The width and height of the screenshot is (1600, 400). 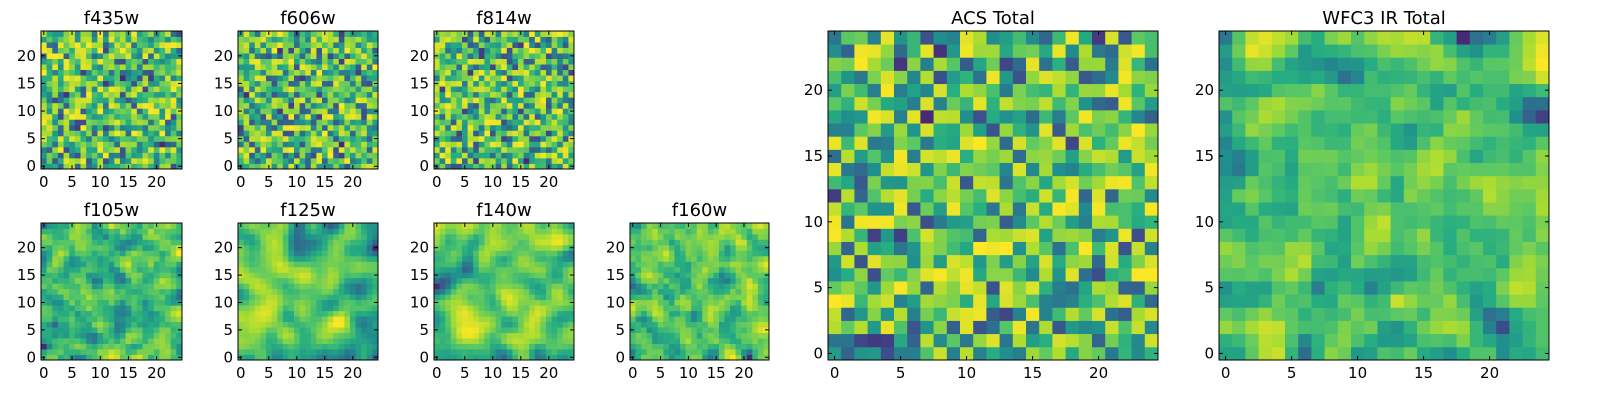 I want to click on y-tick-label: 10, so click(x=615, y=302).